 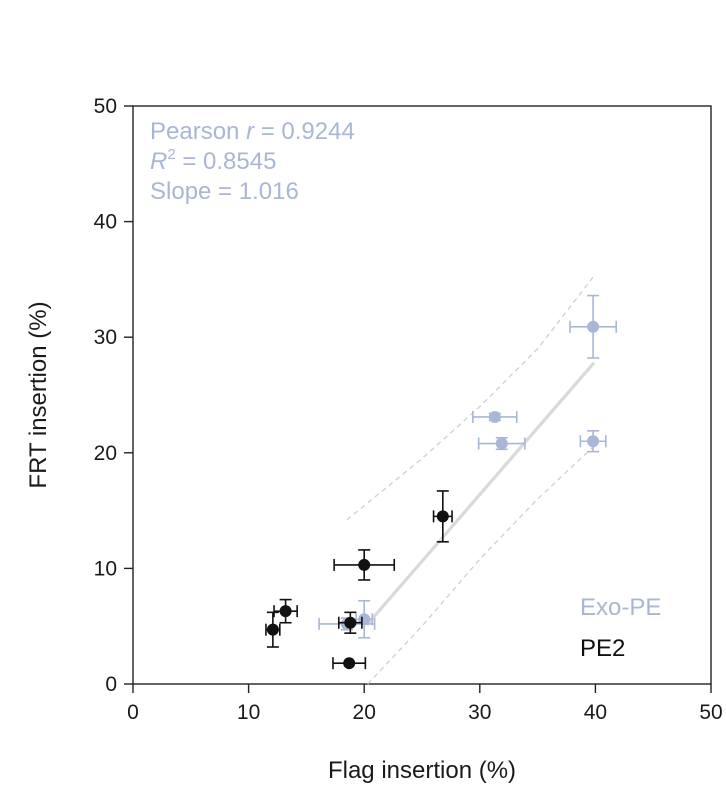 I want to click on r-squared-annotation: R2 = 0.8545, so click(x=213, y=160).